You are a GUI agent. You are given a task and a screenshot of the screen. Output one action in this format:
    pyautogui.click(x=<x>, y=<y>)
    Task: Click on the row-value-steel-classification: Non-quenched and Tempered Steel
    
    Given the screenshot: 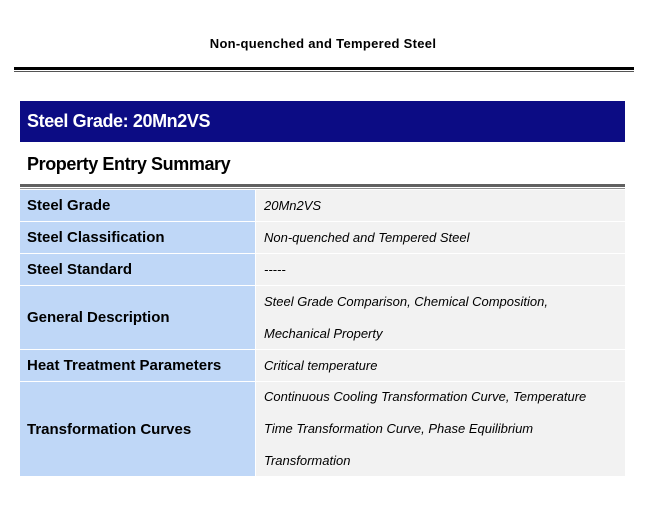 What is the action you would take?
    pyautogui.click(x=440, y=237)
    